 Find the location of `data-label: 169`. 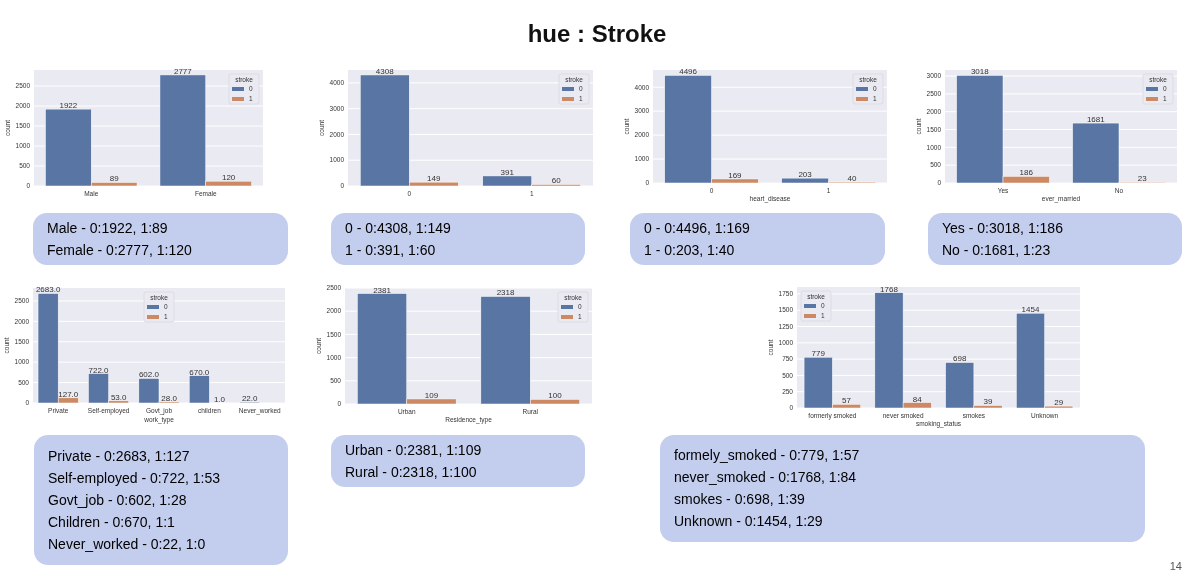

data-label: 169 is located at coordinates (735, 175).